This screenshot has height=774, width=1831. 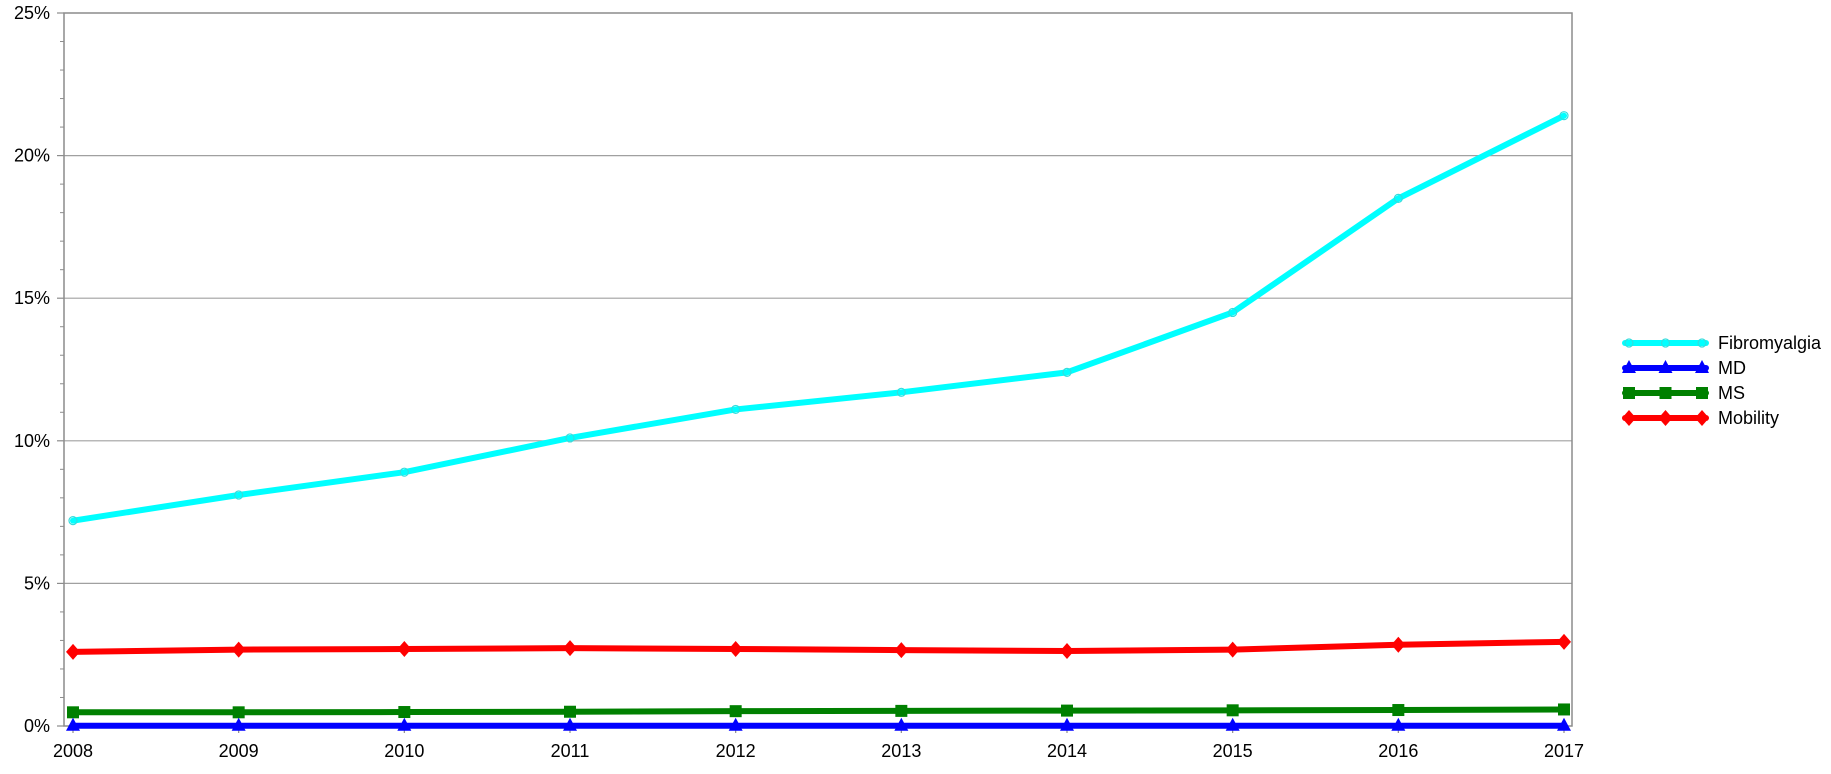 I want to click on legend-label: MD, so click(x=1732, y=368).